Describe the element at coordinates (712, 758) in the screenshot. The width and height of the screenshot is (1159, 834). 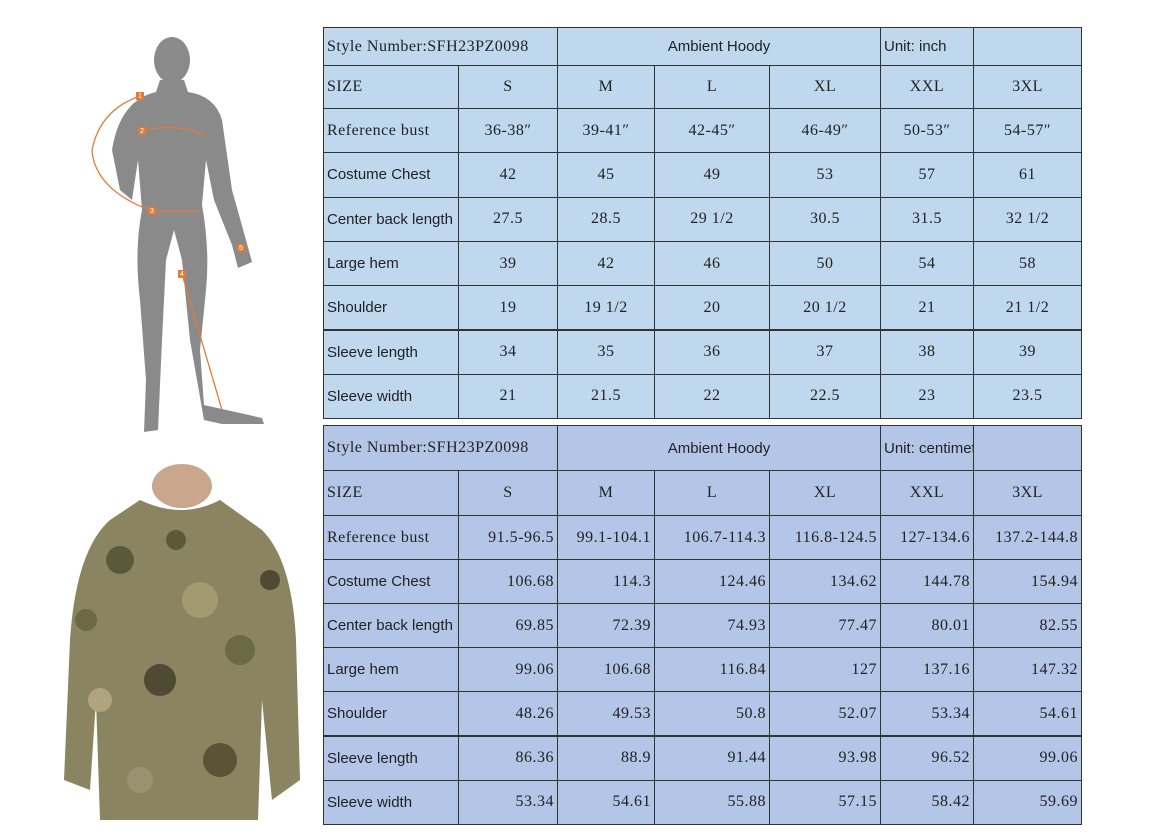
I see `value-cell: 91.44` at that location.